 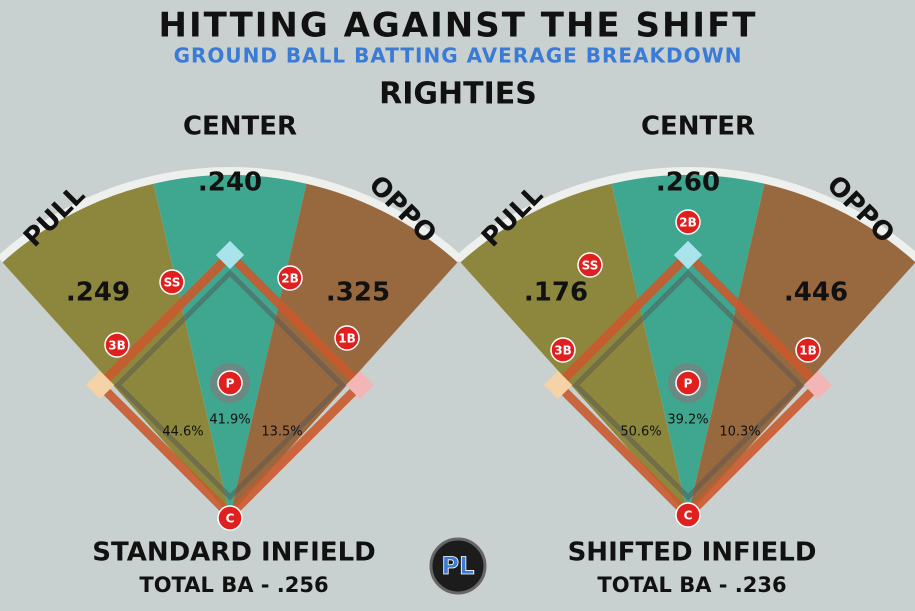 What do you see at coordinates (640, 432) in the screenshot?
I see `zone-share: 50.6%` at bounding box center [640, 432].